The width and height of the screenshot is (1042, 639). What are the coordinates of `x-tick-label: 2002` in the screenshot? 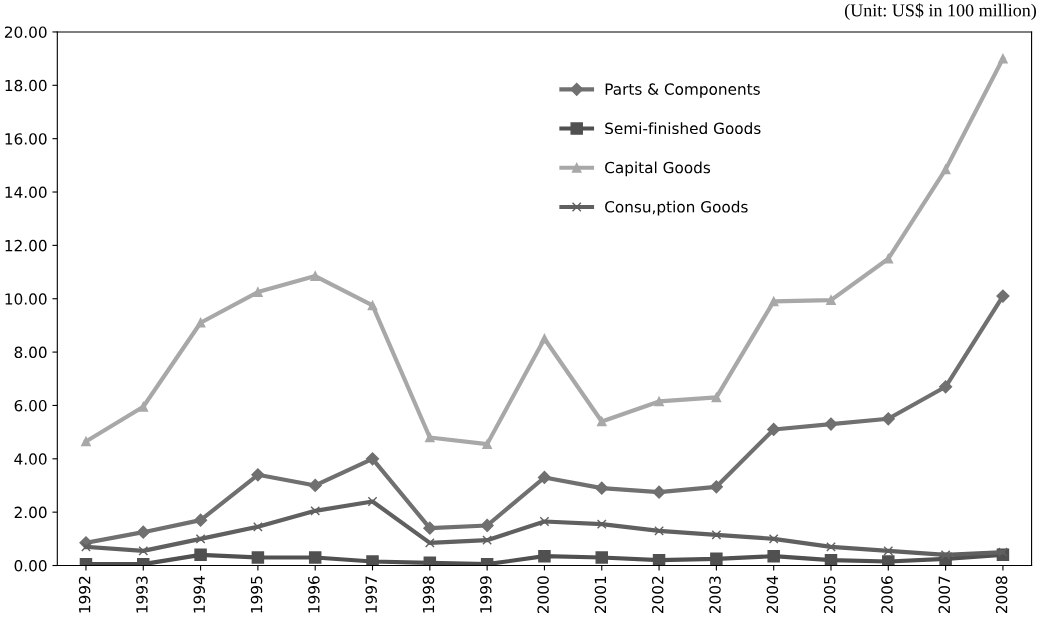 It's located at (657, 594).